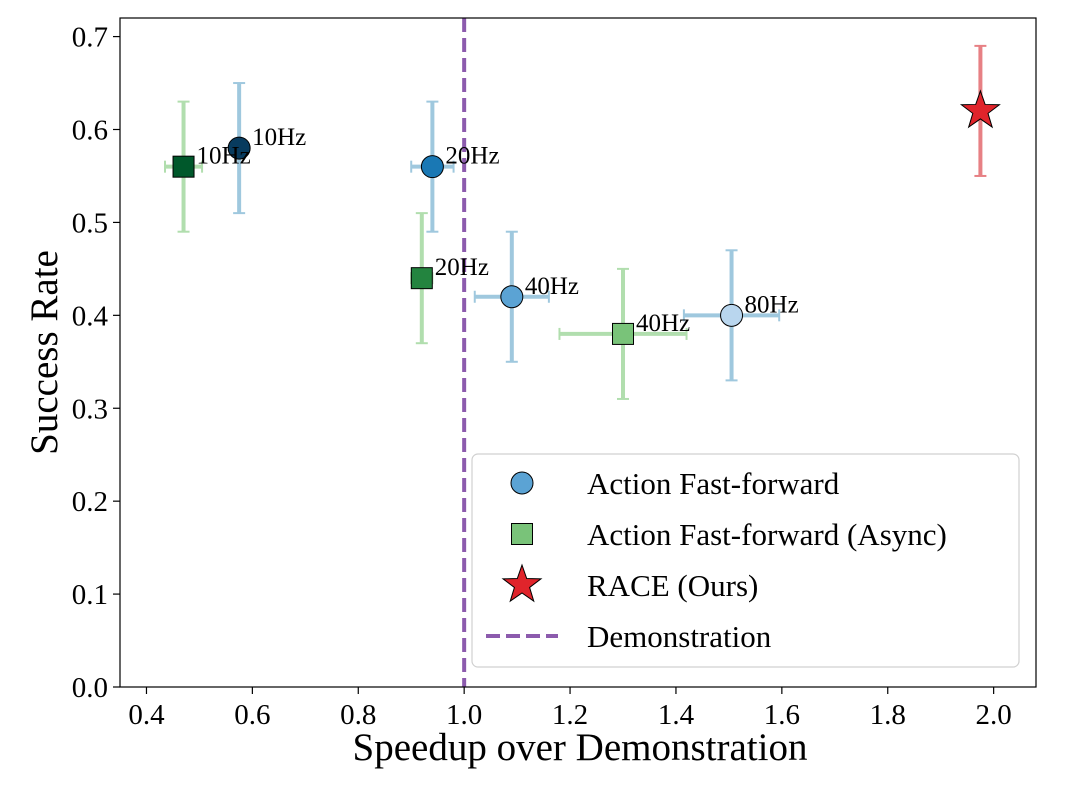 Image resolution: width=1066 pixels, height=795 pixels. I want to click on x-tick-label: 0.8, so click(358, 715).